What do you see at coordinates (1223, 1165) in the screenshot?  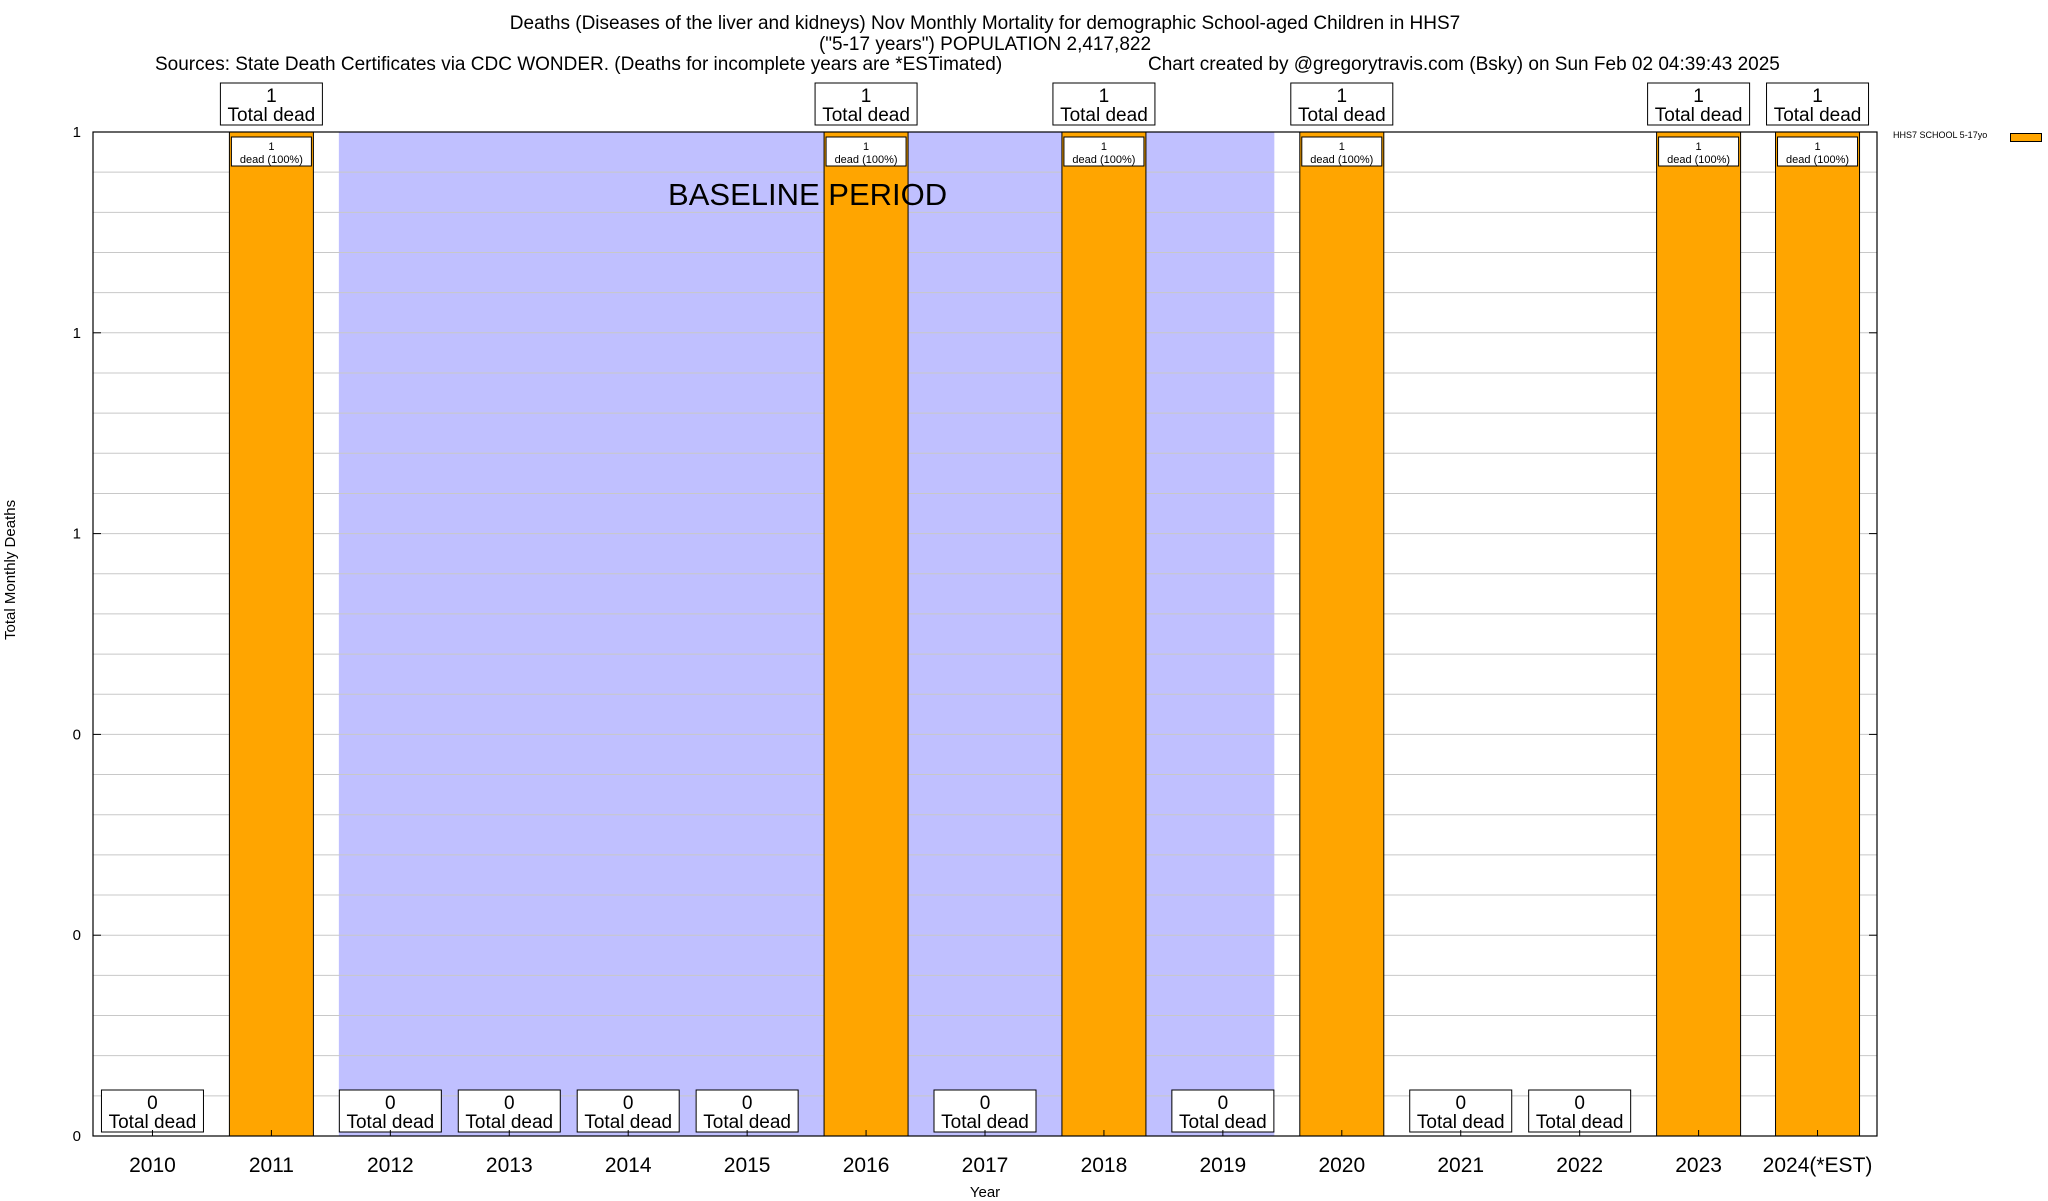 I see `x-tick-label-2019: 2019` at bounding box center [1223, 1165].